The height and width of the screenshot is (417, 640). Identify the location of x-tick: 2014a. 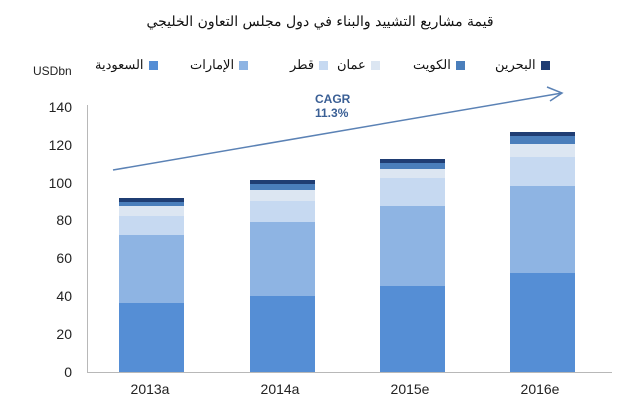
(280, 389).